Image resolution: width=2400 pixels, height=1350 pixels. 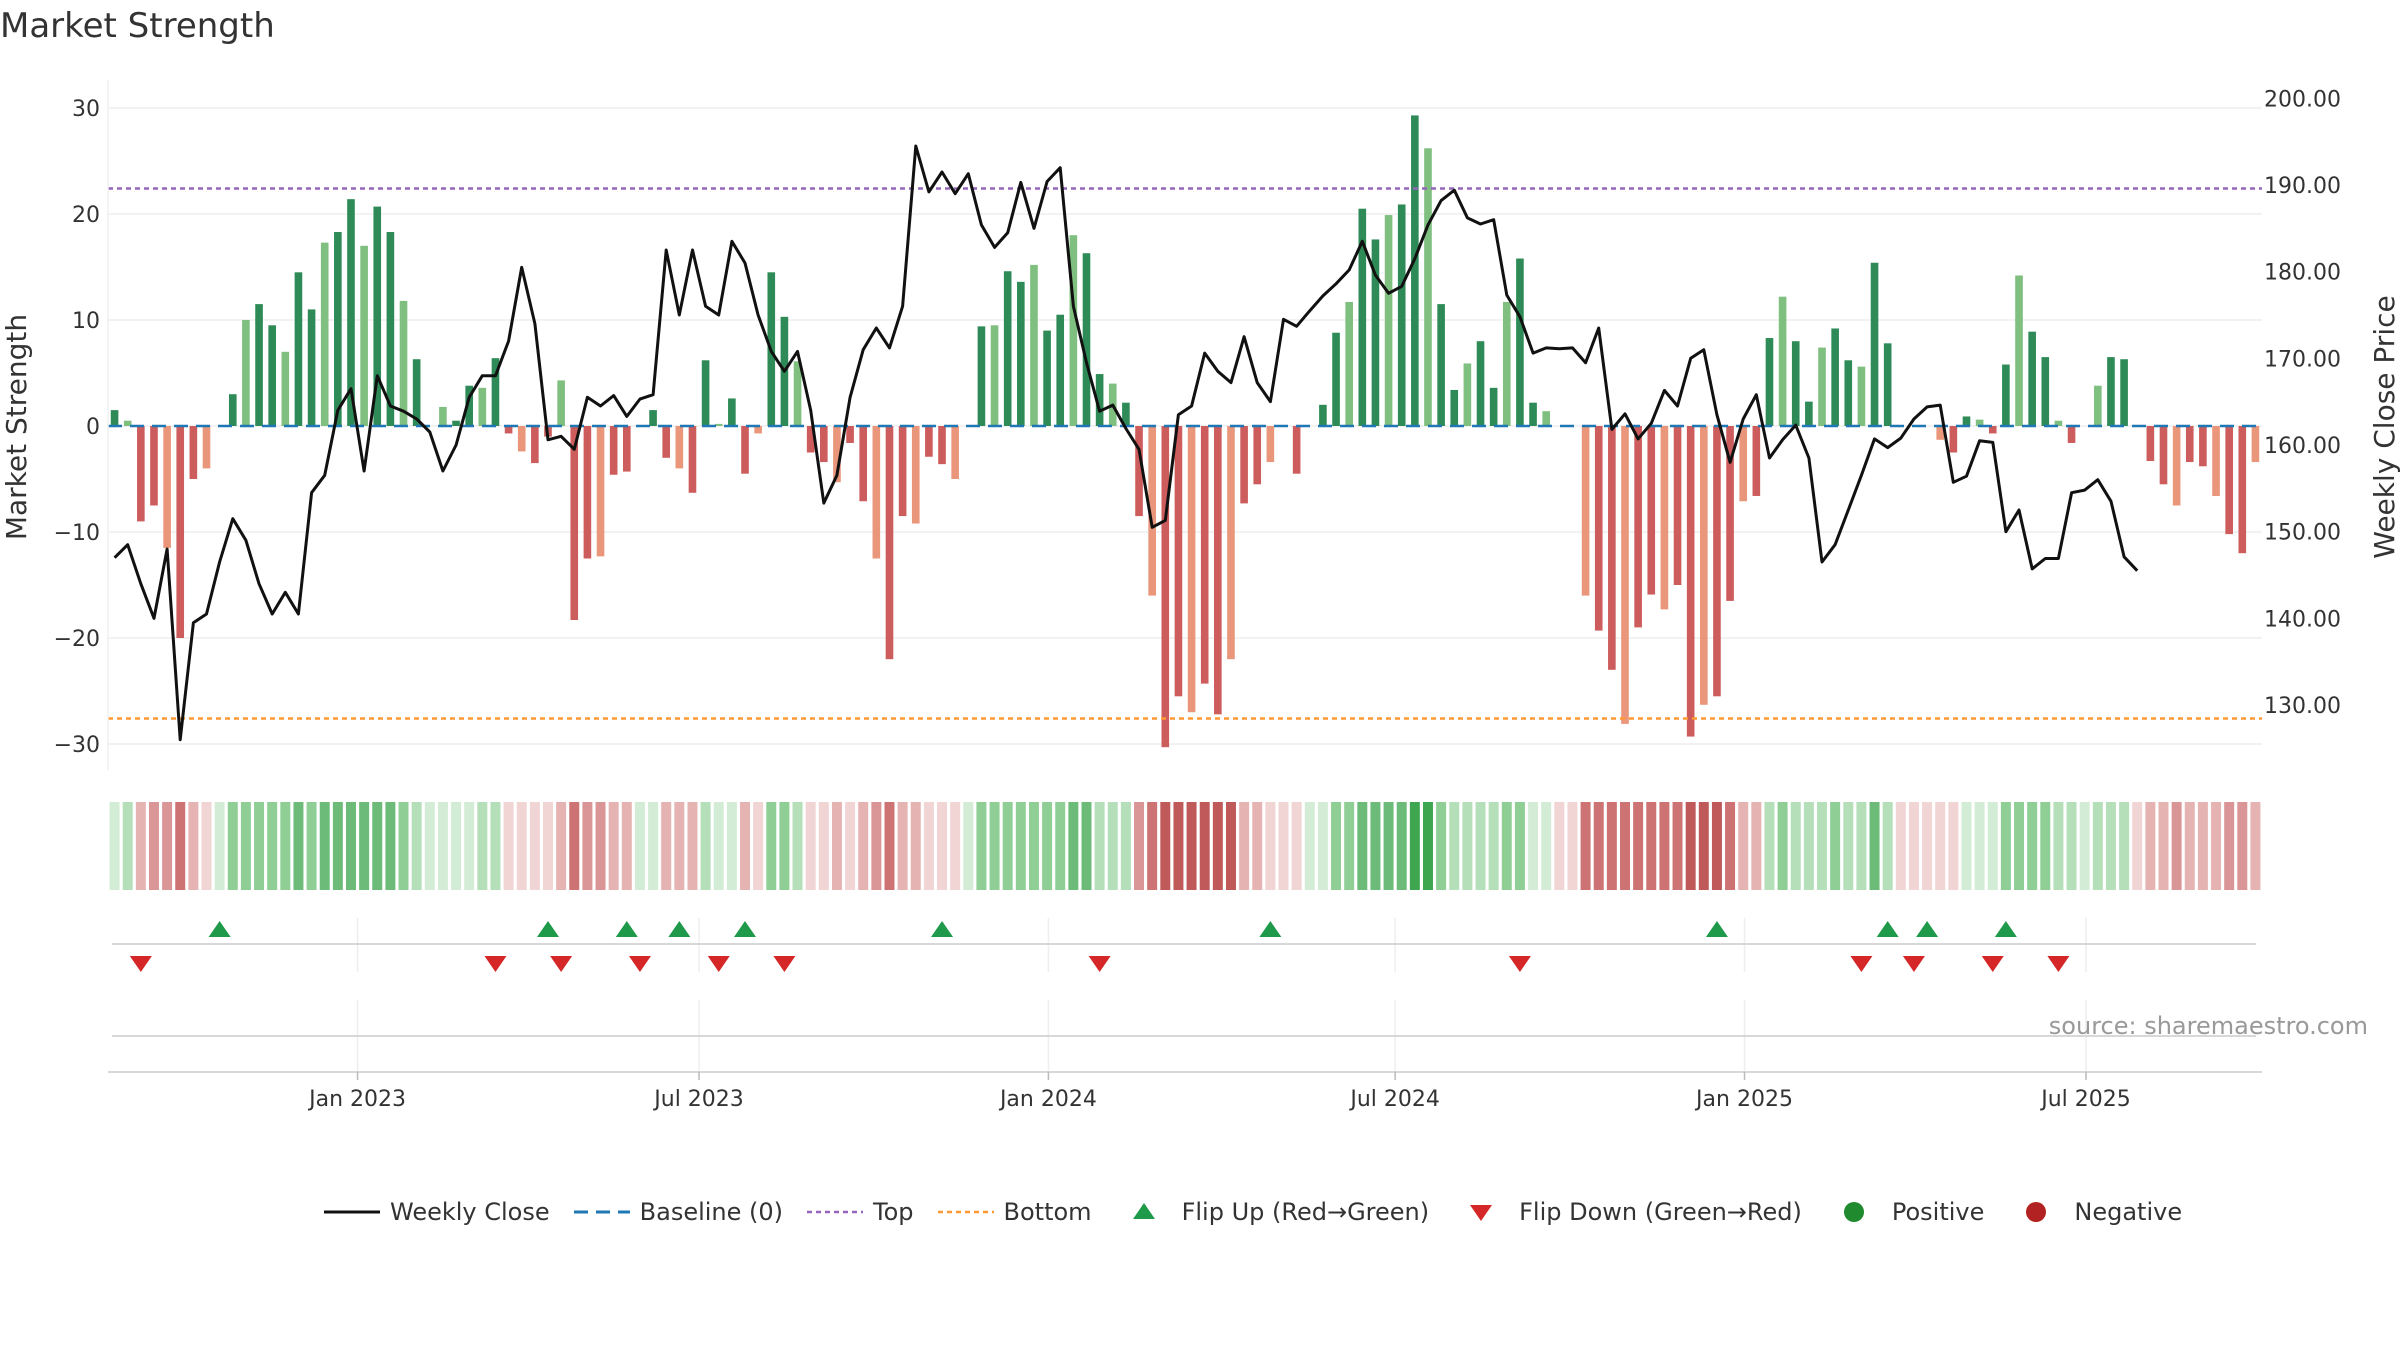 I want to click on legend-item: Flip Down (Green→Red), so click(x=1626, y=1212).